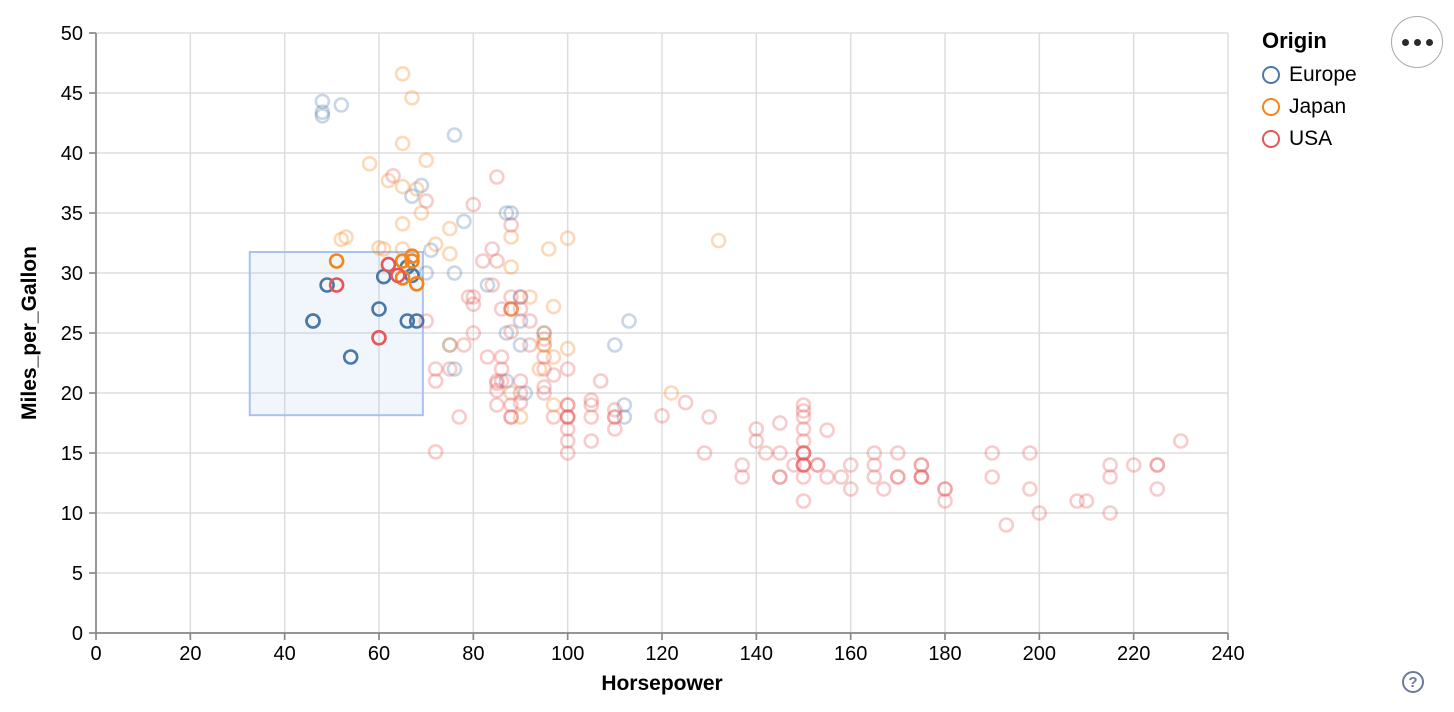 The image size is (1454, 712). Describe the element at coordinates (1227, 654) in the screenshot. I see `x-tick-label: 240` at that location.